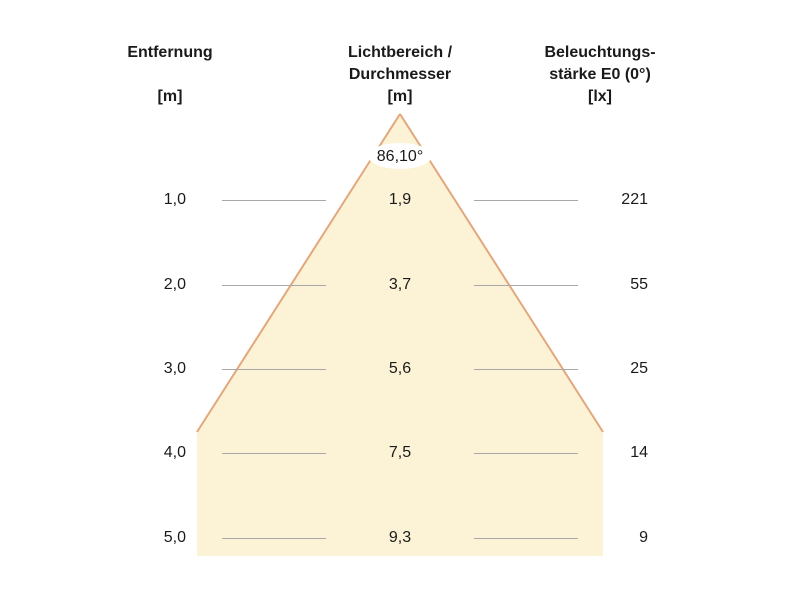  I want to click on header-beam-unit: [m], so click(400, 96).